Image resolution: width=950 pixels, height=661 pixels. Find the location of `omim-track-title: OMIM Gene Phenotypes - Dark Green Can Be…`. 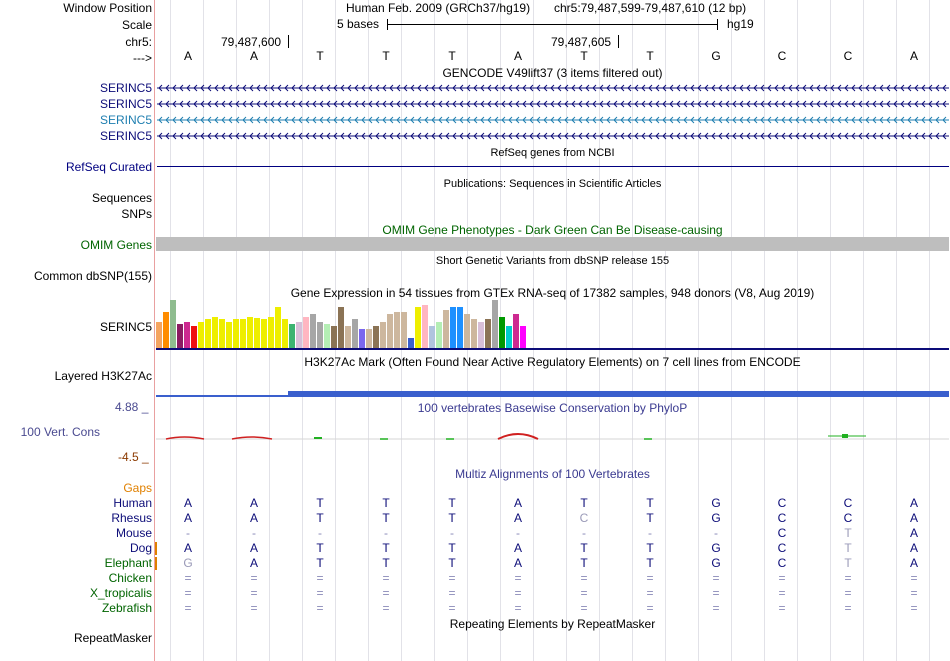

omim-track-title: OMIM Gene Phenotypes - Dark Green Can Be… is located at coordinates (552, 230).